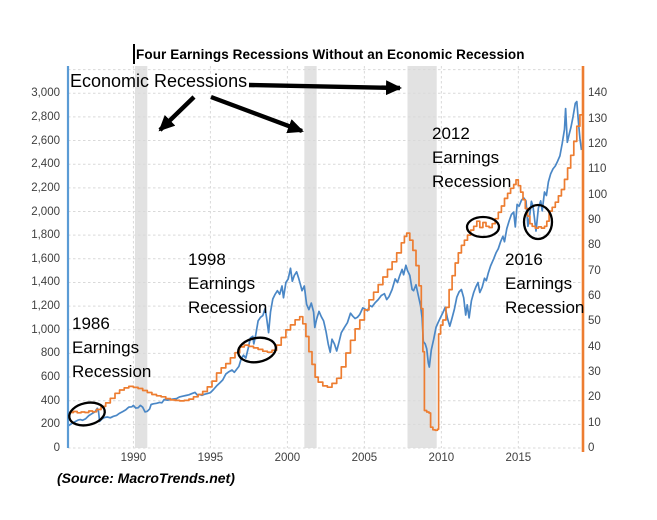 Image resolution: width=657 pixels, height=520 pixels. What do you see at coordinates (146, 478) in the screenshot?
I see `source-note: (Source: MacroTrends.net)` at bounding box center [146, 478].